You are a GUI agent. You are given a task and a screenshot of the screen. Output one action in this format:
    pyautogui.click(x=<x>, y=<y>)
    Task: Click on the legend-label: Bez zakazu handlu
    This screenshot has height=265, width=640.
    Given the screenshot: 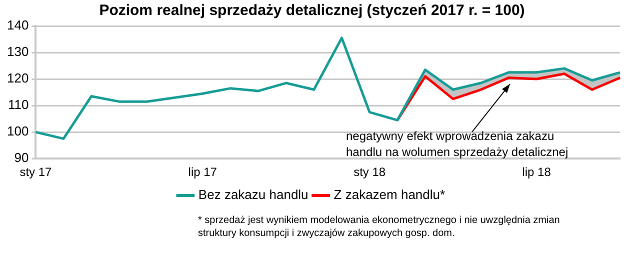 What is the action you would take?
    pyautogui.click(x=253, y=194)
    